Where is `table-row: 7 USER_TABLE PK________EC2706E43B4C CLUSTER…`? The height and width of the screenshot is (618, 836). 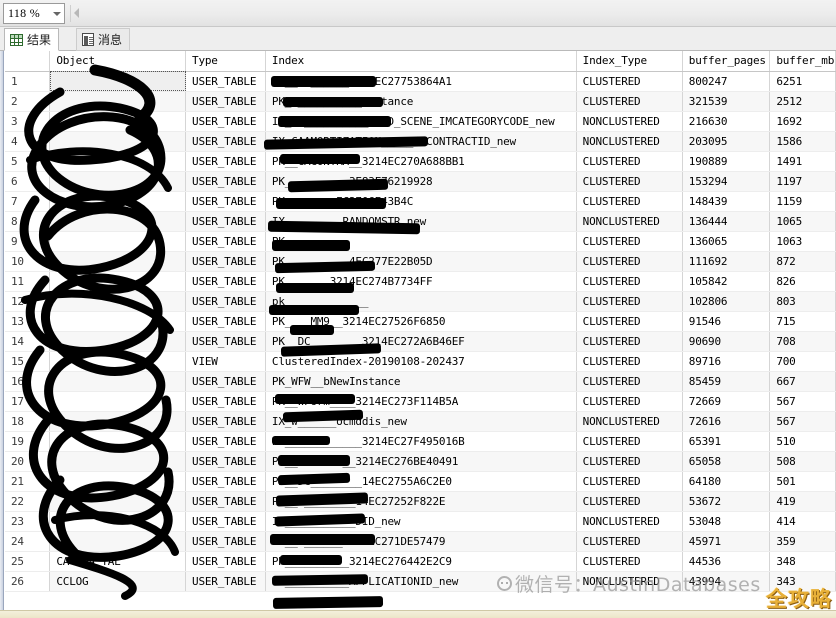 table-row: 7 USER_TABLE PK________EC2706E43B4C CLUSTER… is located at coordinates (420, 201).